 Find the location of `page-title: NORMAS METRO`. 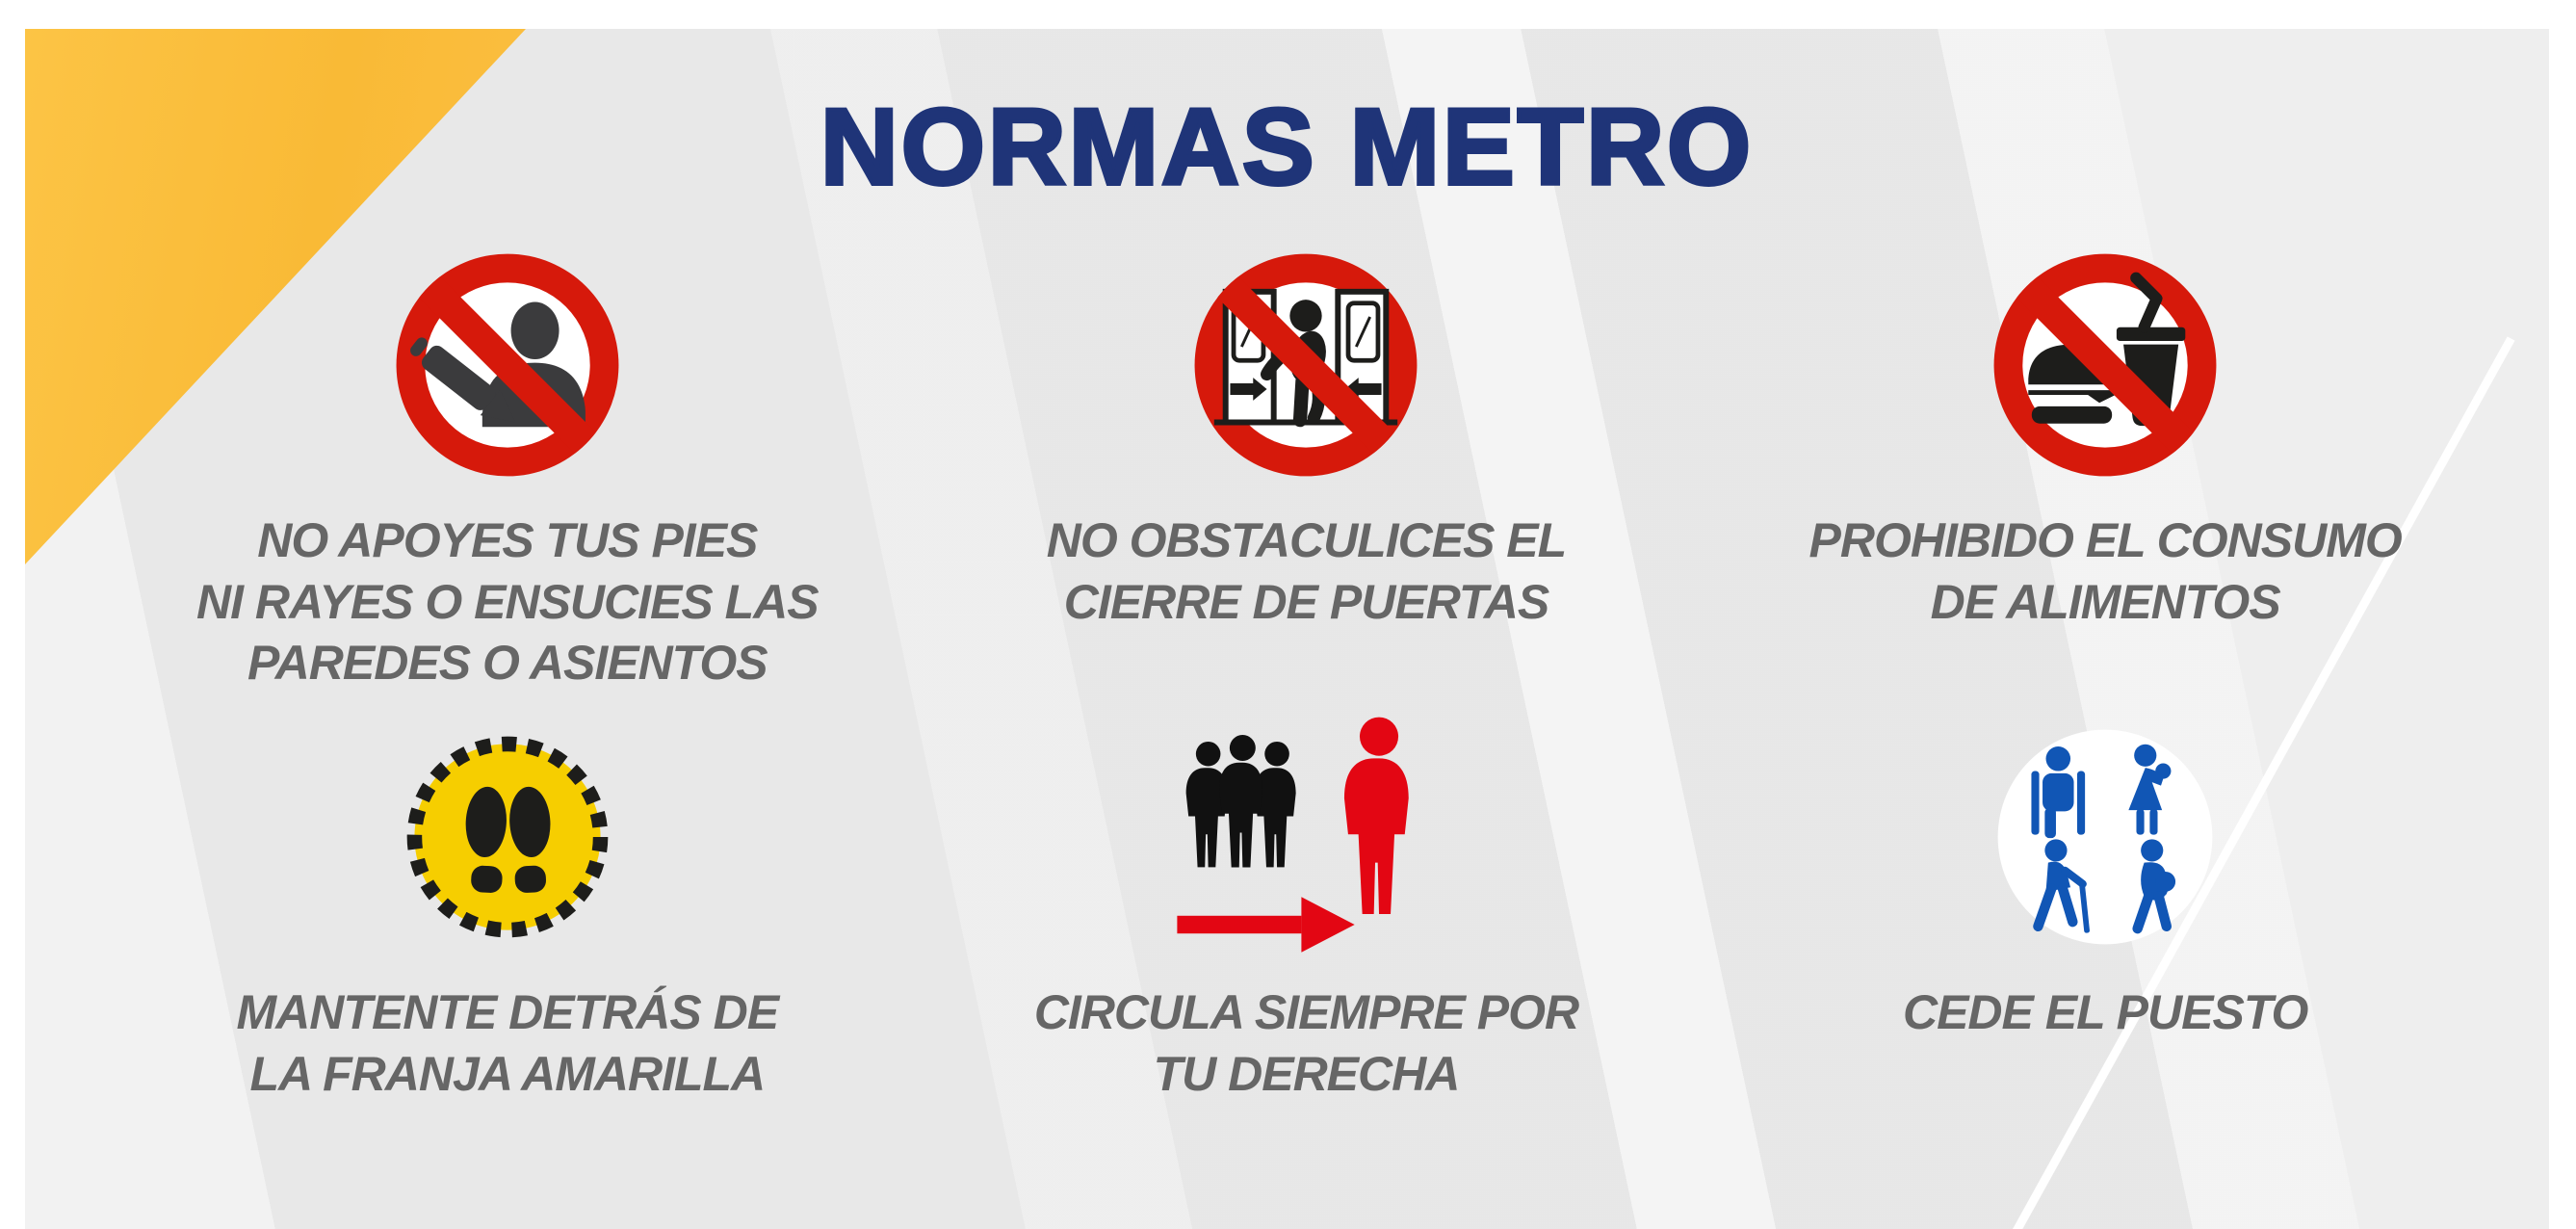

page-title: NORMAS METRO is located at coordinates (1287, 147).